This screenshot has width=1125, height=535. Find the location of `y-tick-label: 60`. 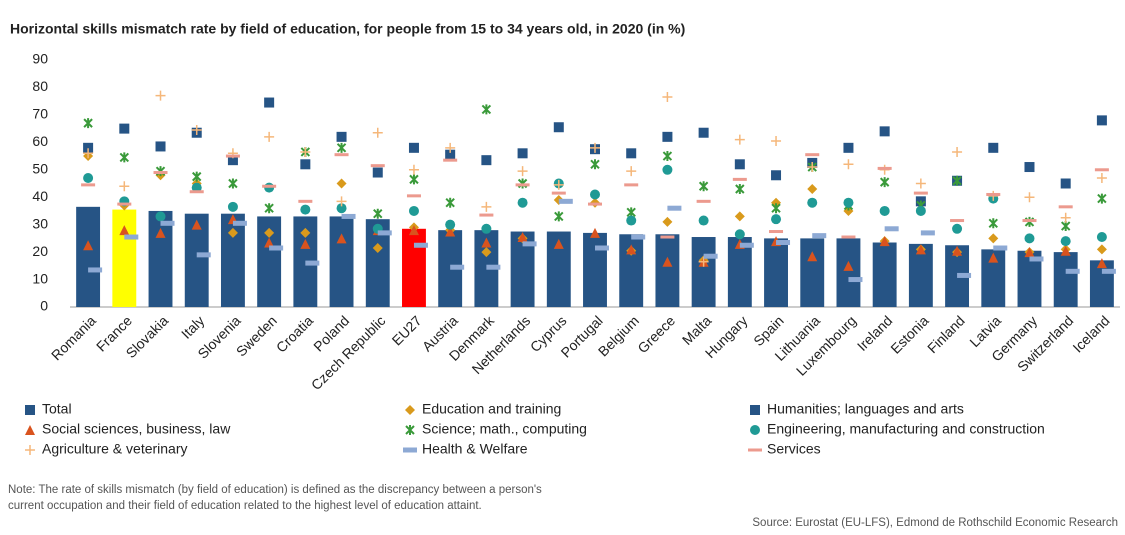

y-tick-label: 60 is located at coordinates (40, 141).